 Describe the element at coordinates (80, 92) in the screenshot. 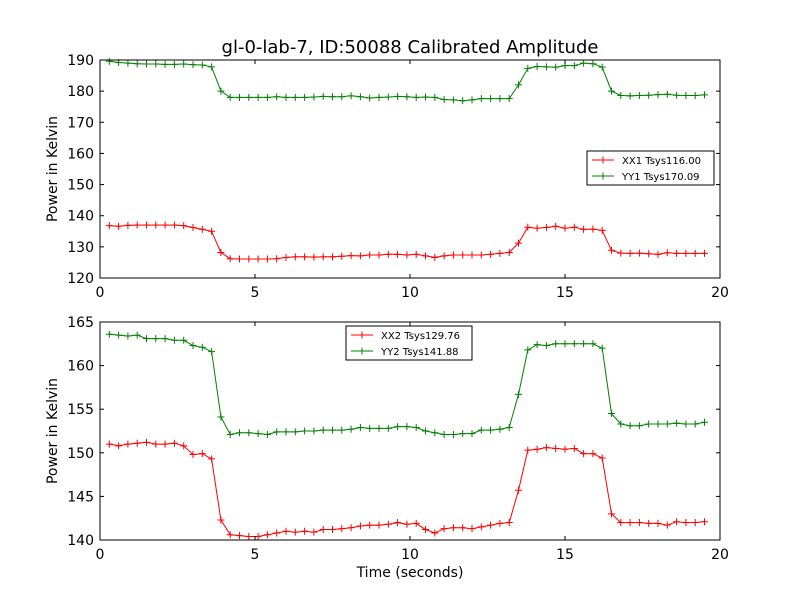

I see `y-tick-label: 180` at that location.